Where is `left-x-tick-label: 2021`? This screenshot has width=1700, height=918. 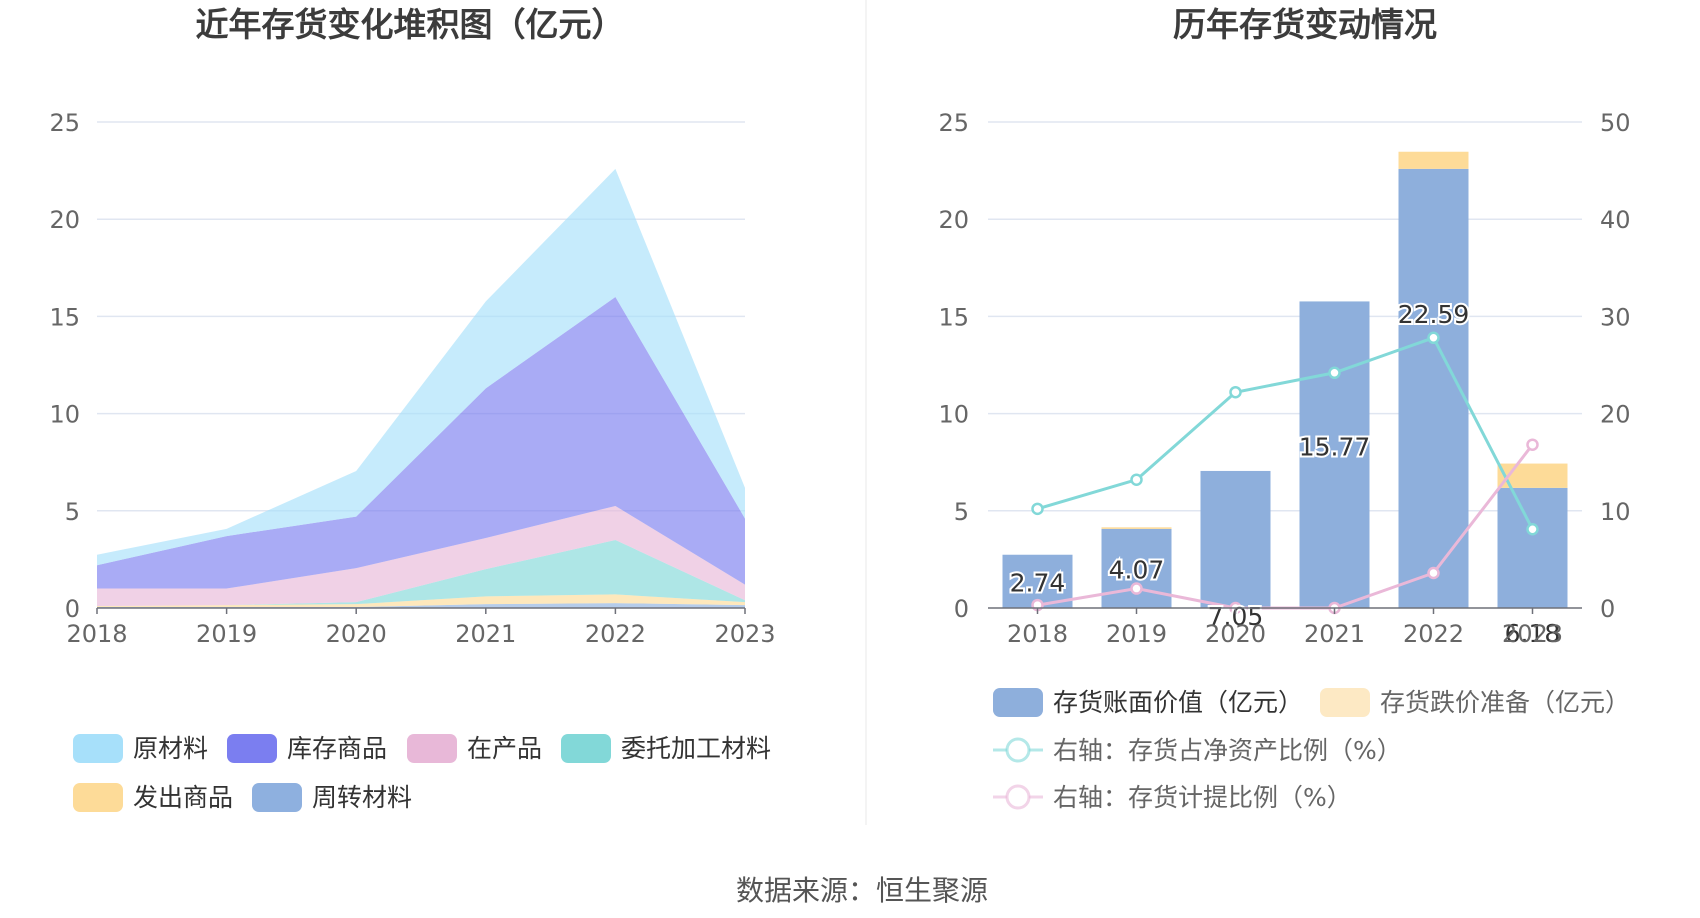
left-x-tick-label: 2021 is located at coordinates (485, 634).